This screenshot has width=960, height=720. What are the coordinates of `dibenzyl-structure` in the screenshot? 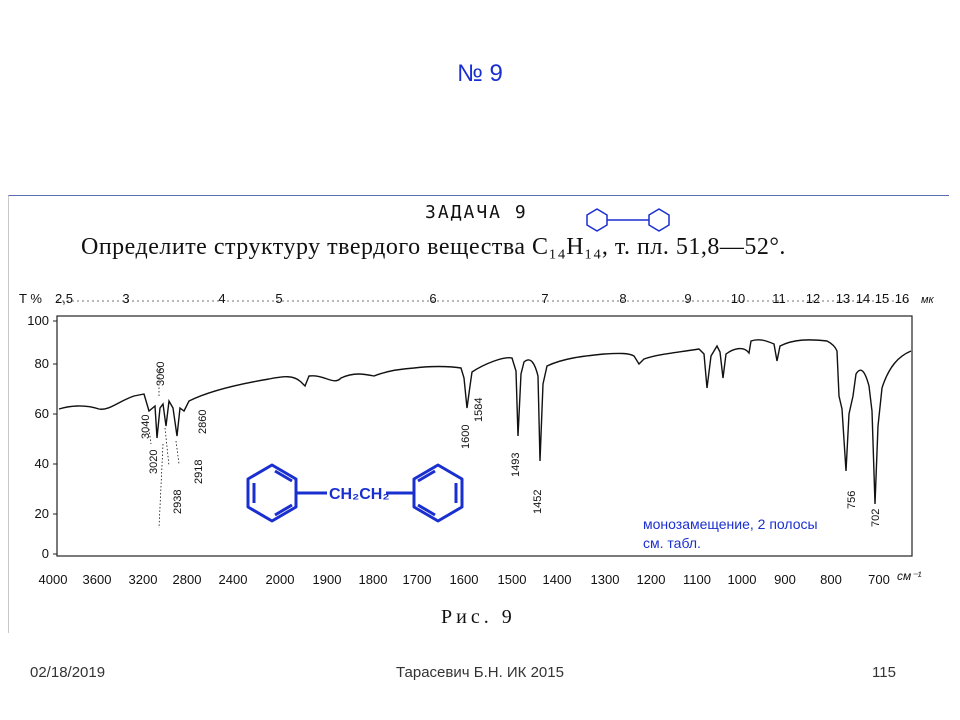 It's located at (355, 493).